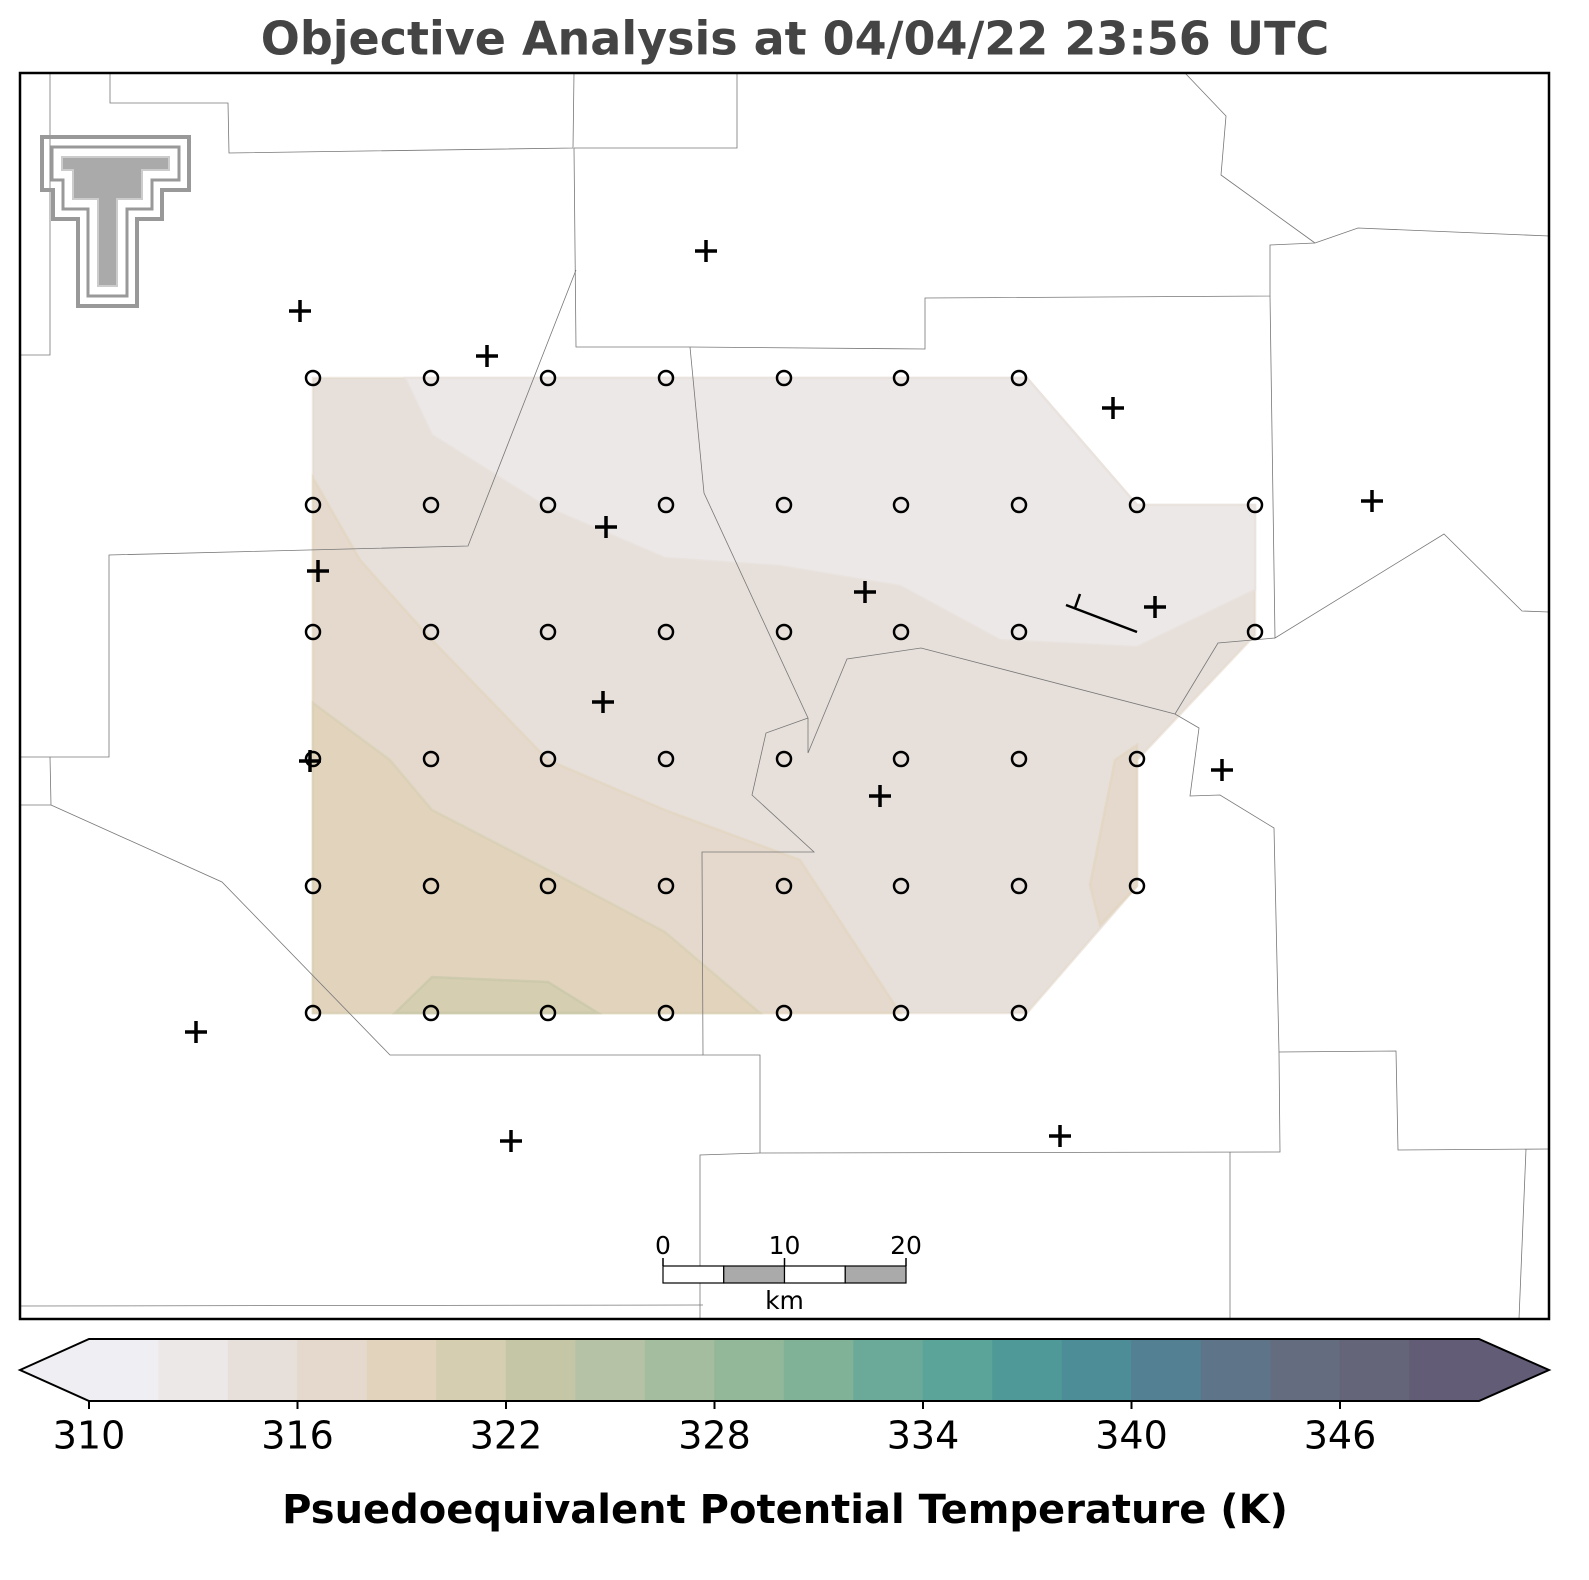 The height and width of the screenshot is (1580, 1589). Describe the element at coordinates (297, 1436) in the screenshot. I see `colorbar-tick-label: 316` at that location.